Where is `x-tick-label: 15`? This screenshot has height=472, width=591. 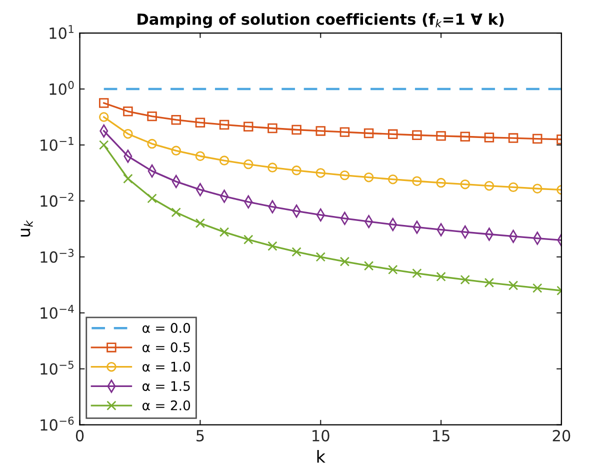 x-tick-label: 15 is located at coordinates (441, 436).